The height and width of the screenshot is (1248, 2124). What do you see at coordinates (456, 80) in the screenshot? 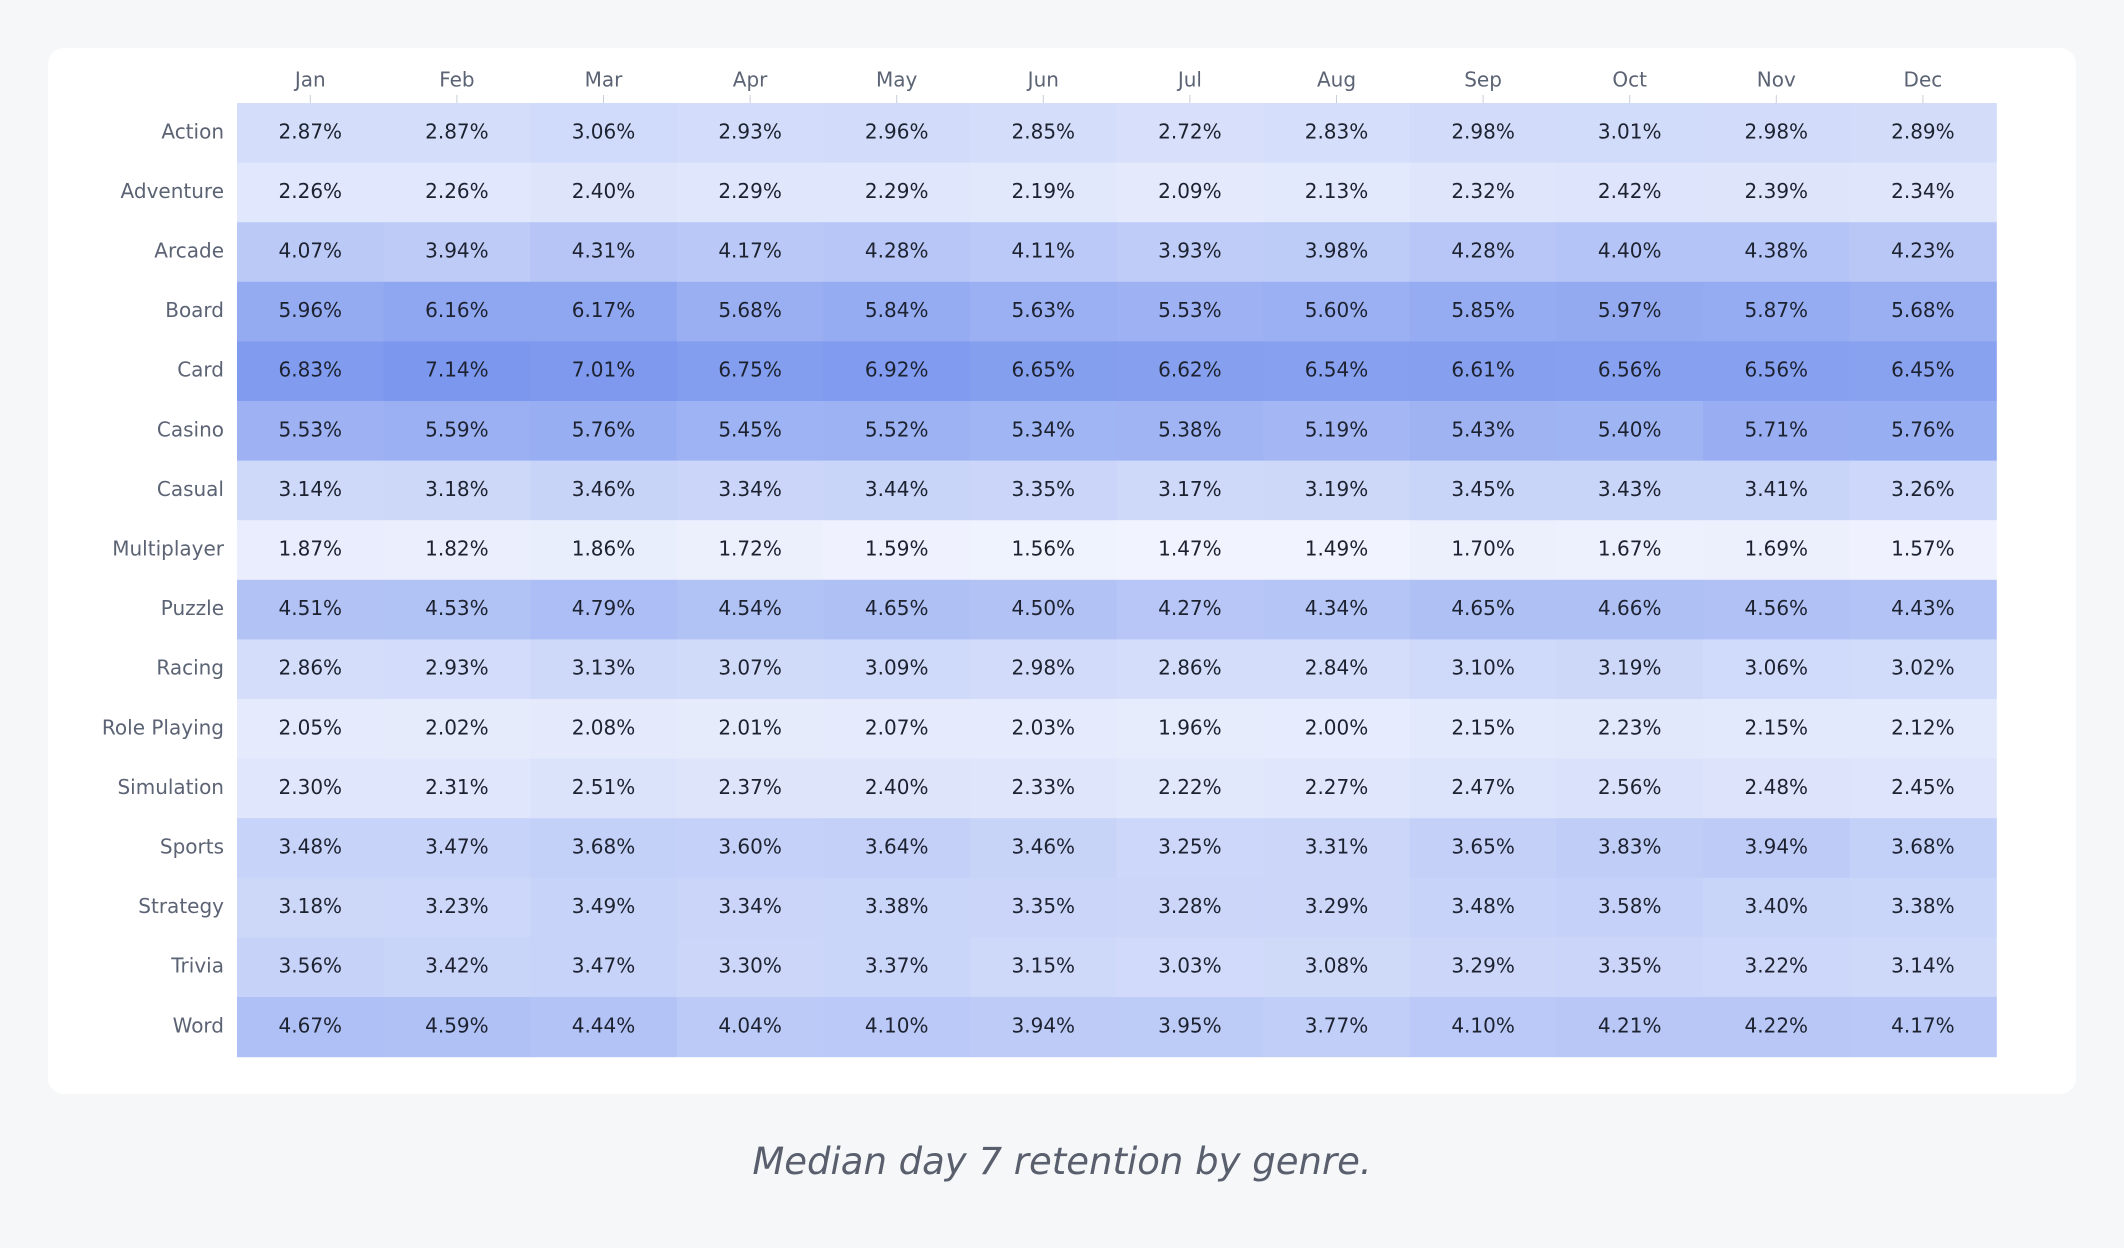
I see `month-label-feb: Feb` at bounding box center [456, 80].